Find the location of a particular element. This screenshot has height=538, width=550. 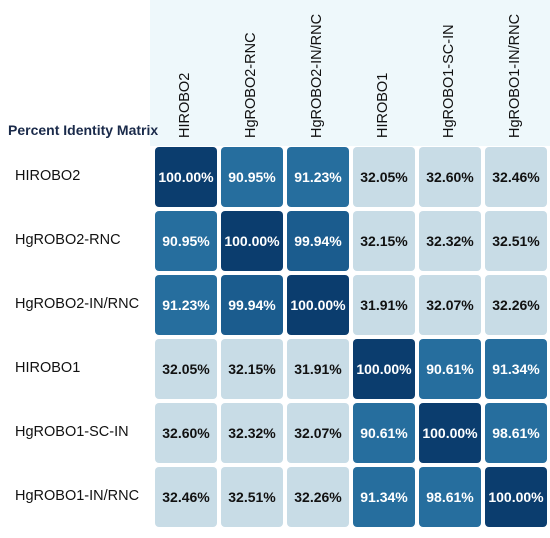

column-label: HgROBO1-IN/RNC is located at coordinates (515, 75).